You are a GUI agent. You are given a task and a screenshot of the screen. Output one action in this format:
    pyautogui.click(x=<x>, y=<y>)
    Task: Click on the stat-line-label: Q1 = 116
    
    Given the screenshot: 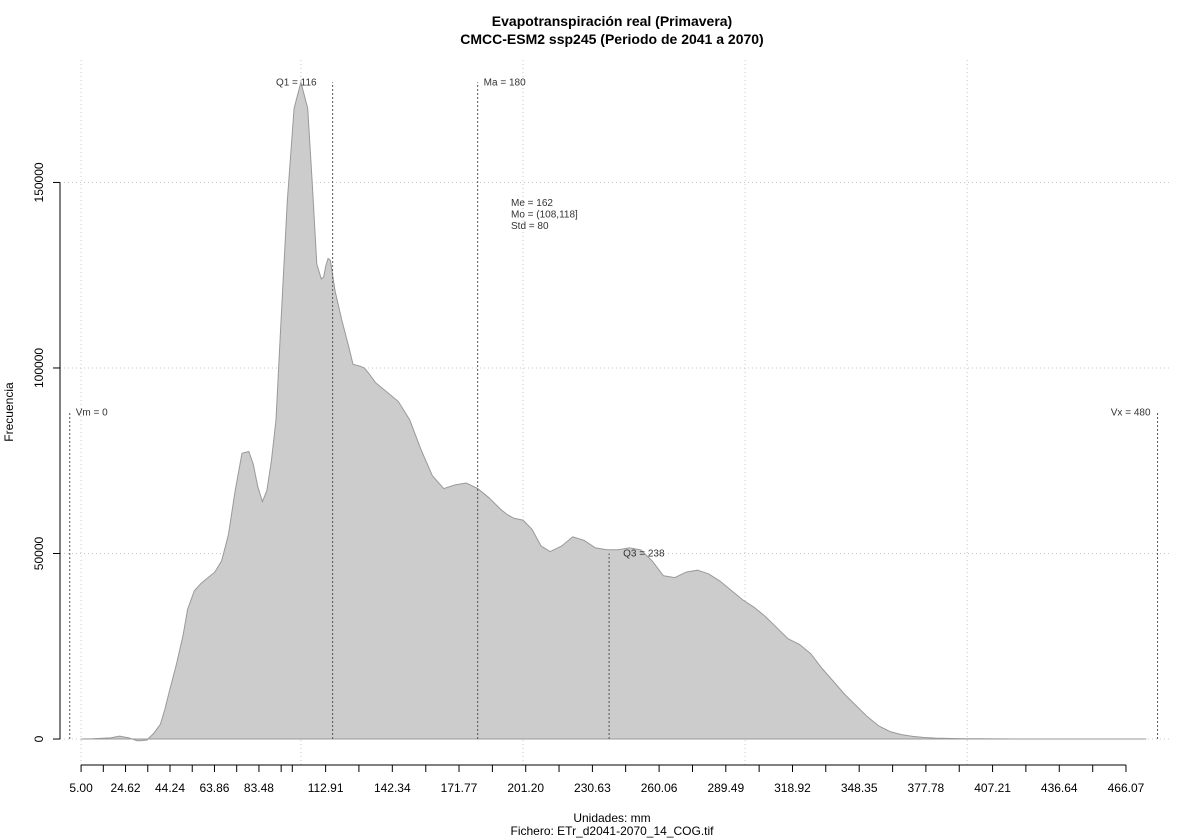 What is the action you would take?
    pyautogui.click(x=296, y=82)
    